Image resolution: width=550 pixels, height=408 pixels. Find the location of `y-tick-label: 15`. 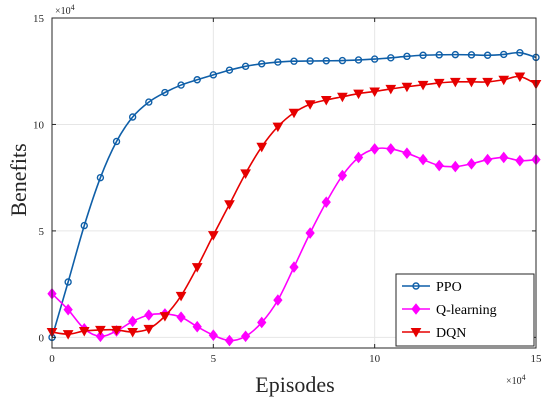

y-tick-label: 15 is located at coordinates (39, 19).